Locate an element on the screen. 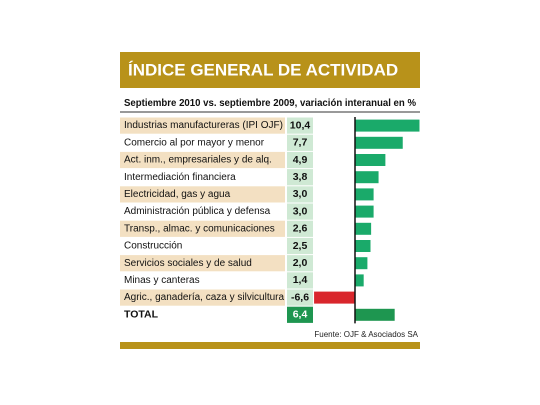 The width and height of the screenshot is (540, 405). value-label: 2,6 is located at coordinates (300, 229).